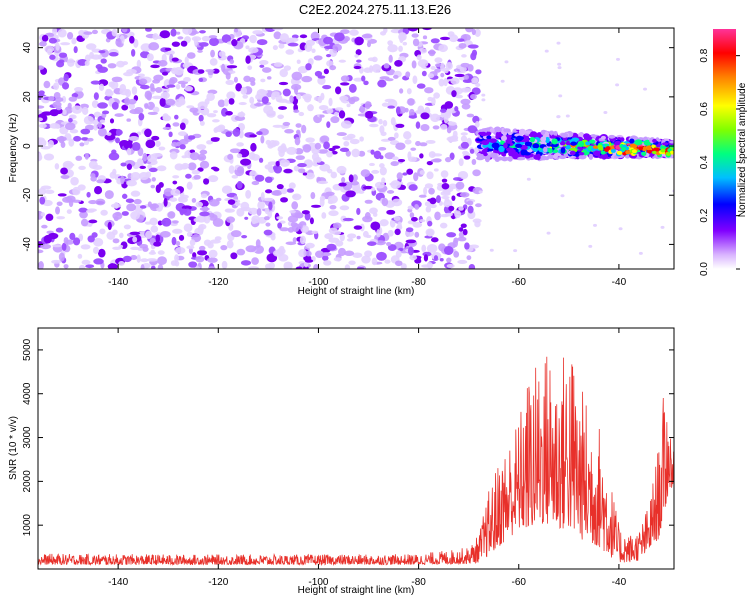  What do you see at coordinates (356, 291) in the screenshot?
I see `spectrogram-x-label: Height of straight line (km)` at bounding box center [356, 291].